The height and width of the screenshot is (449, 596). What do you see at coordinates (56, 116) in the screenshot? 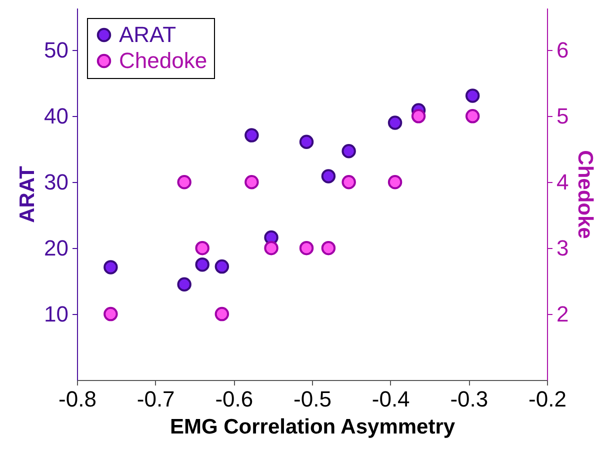
I see `y-tick-label: 40` at bounding box center [56, 116].